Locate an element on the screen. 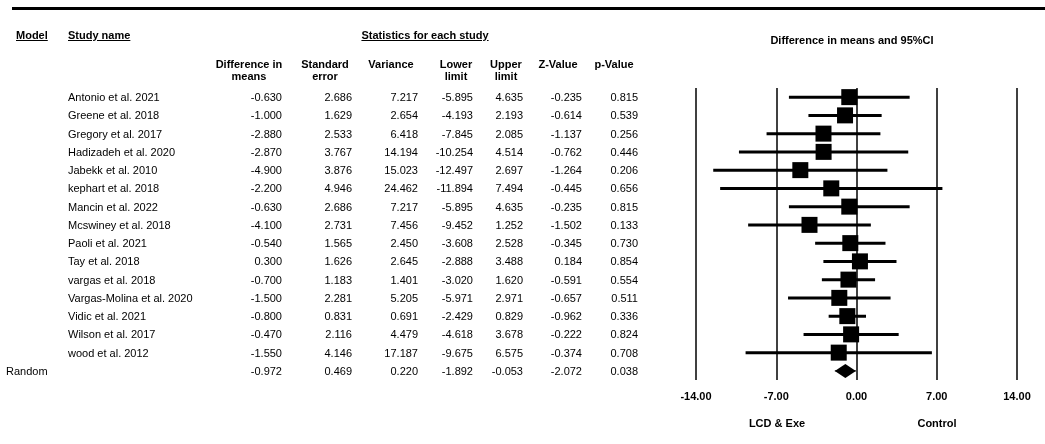 This screenshot has width=1045, height=444. text: 0.220 is located at coordinates (404, 370).